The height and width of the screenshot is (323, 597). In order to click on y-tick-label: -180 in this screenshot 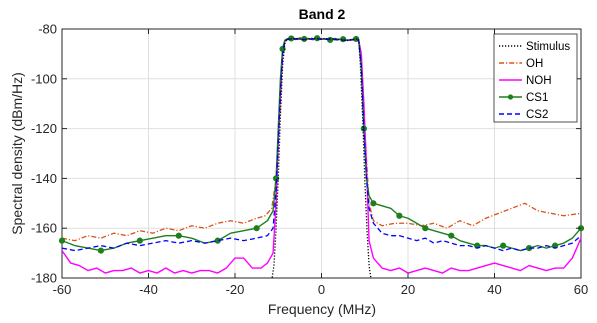, I will do `click(44, 278)`.